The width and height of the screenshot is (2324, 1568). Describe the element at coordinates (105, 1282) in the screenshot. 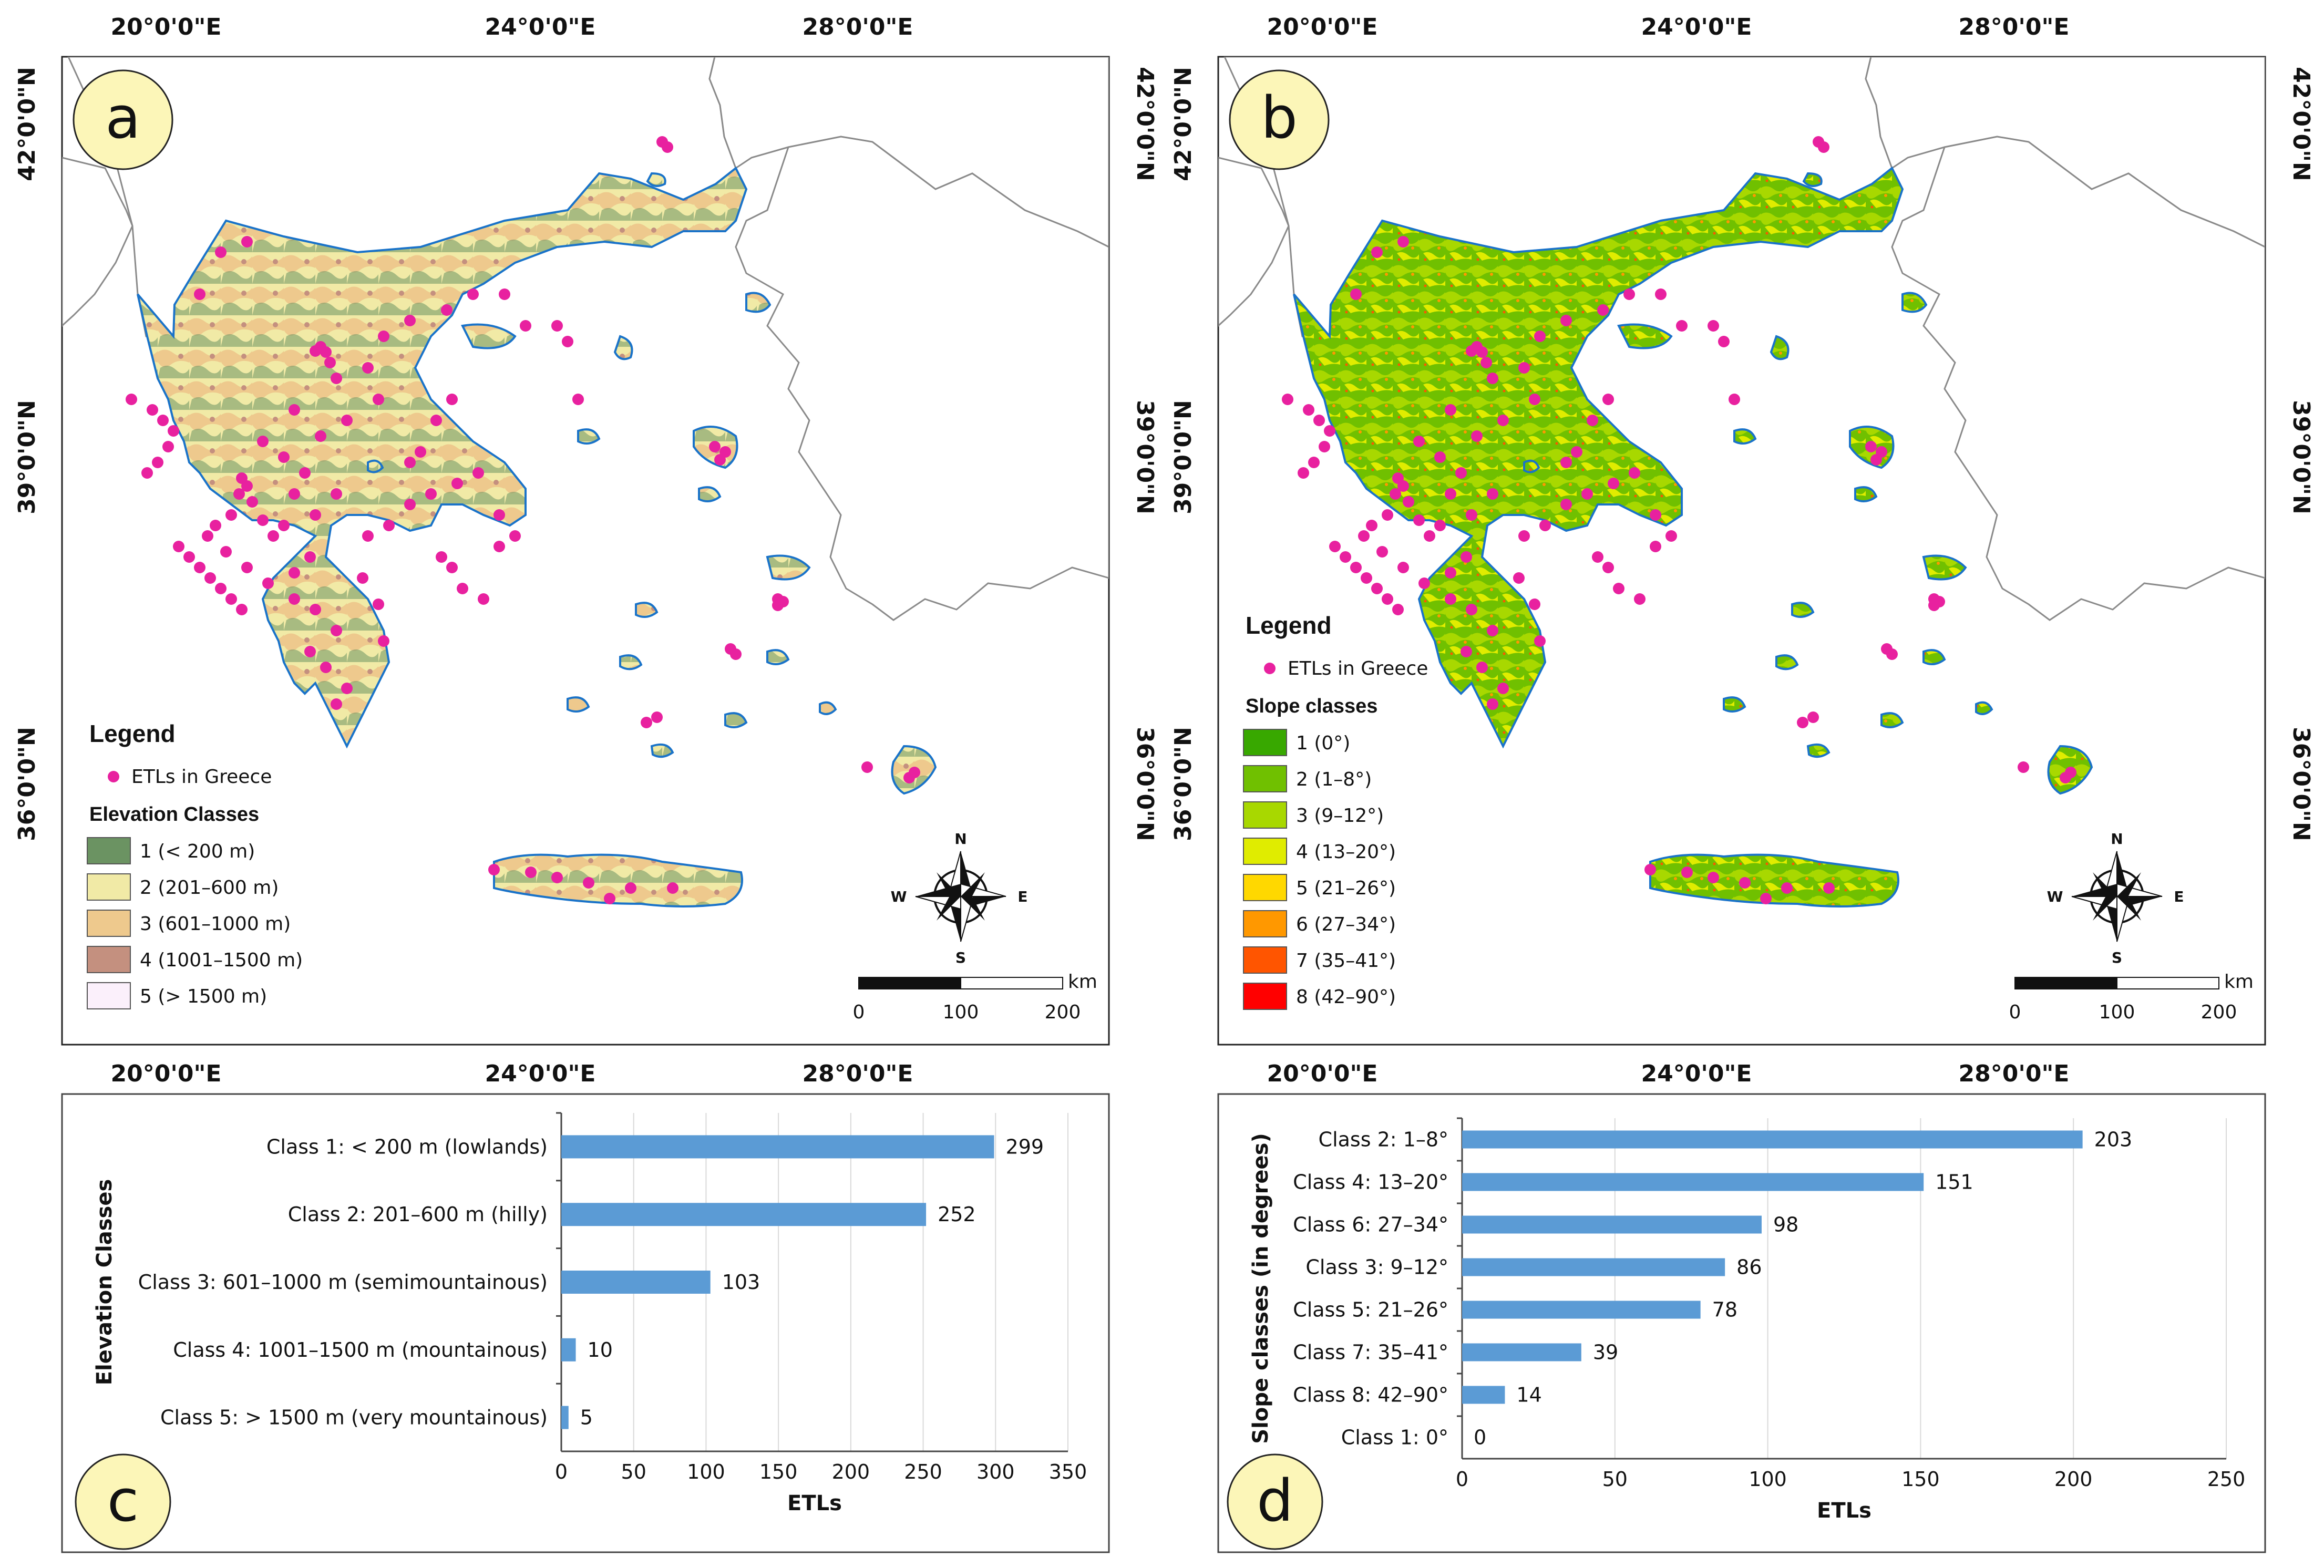

I see `y-axis-title: Elevation Classes` at that location.